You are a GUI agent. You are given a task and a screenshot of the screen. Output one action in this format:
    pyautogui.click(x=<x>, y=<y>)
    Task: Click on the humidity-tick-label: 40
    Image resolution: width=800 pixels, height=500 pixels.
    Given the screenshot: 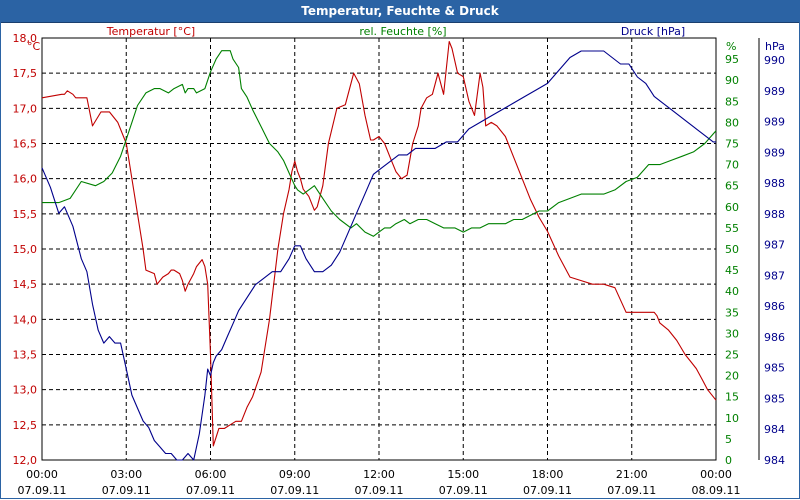 What is the action you would take?
    pyautogui.click(x=732, y=291)
    